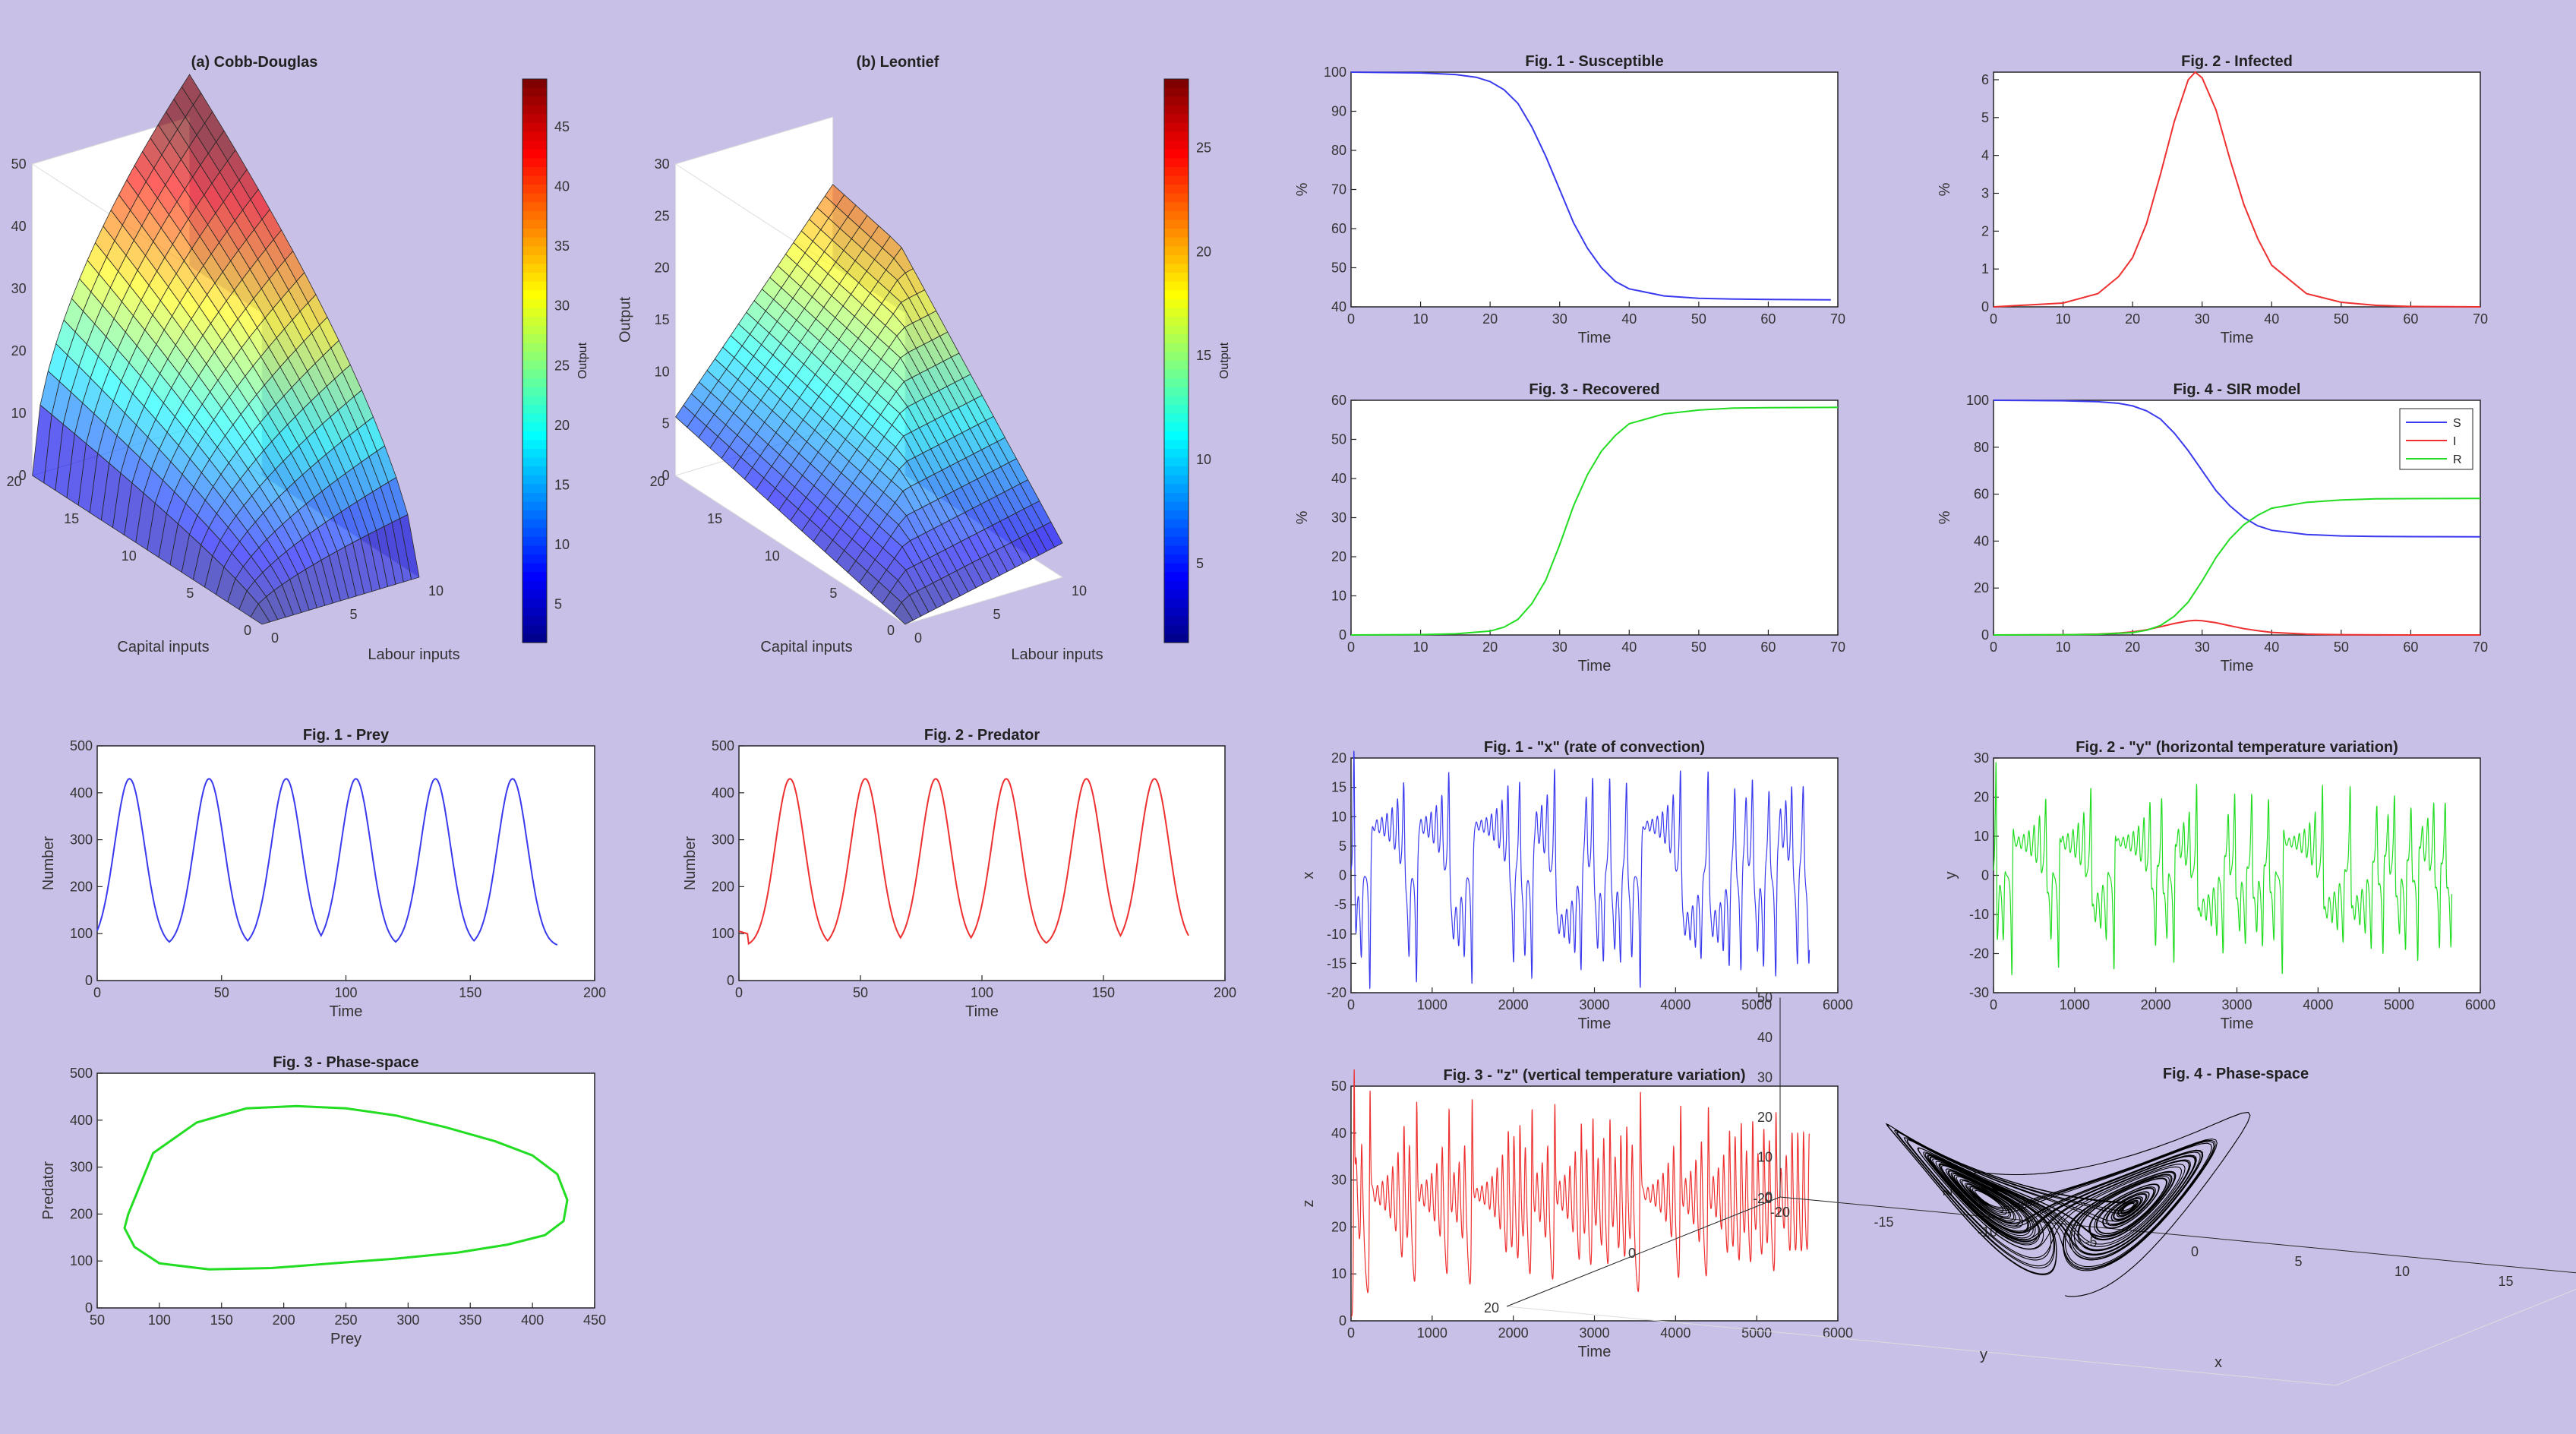 This screenshot has height=1434, width=2576. Describe the element at coordinates (1993, 647) in the screenshot. I see `x-tick-label: 0` at that location.